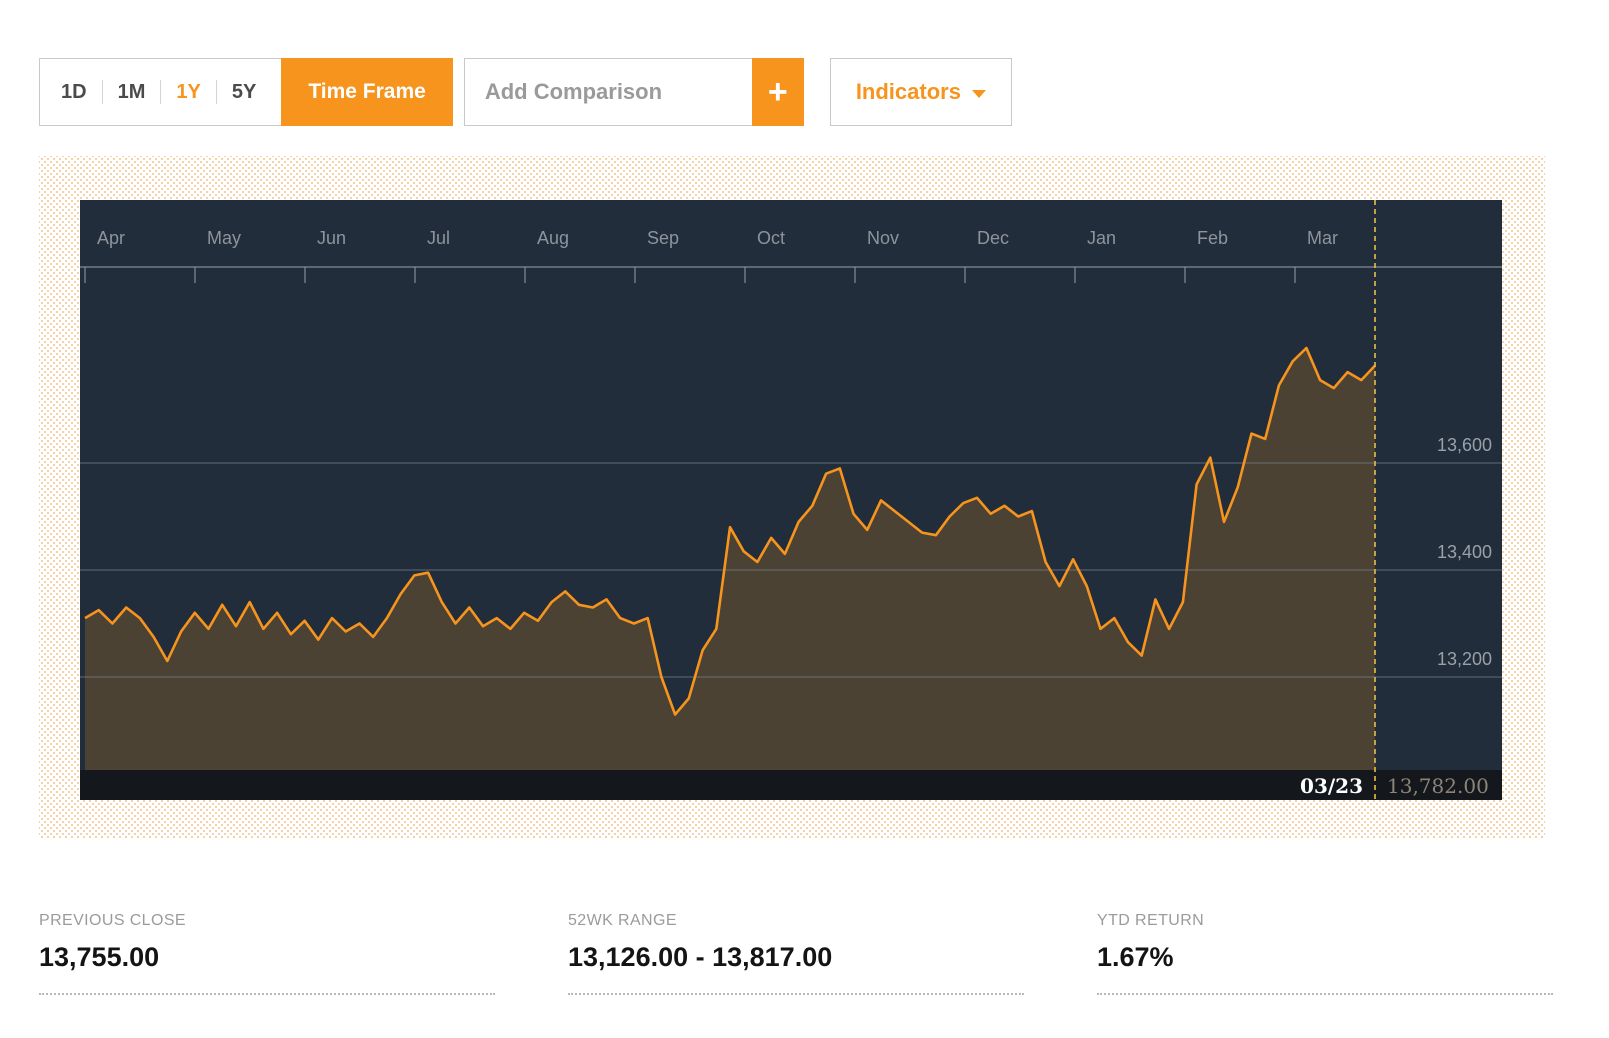  What do you see at coordinates (978, 93) in the screenshot?
I see `chevron-down-icon` at bounding box center [978, 93].